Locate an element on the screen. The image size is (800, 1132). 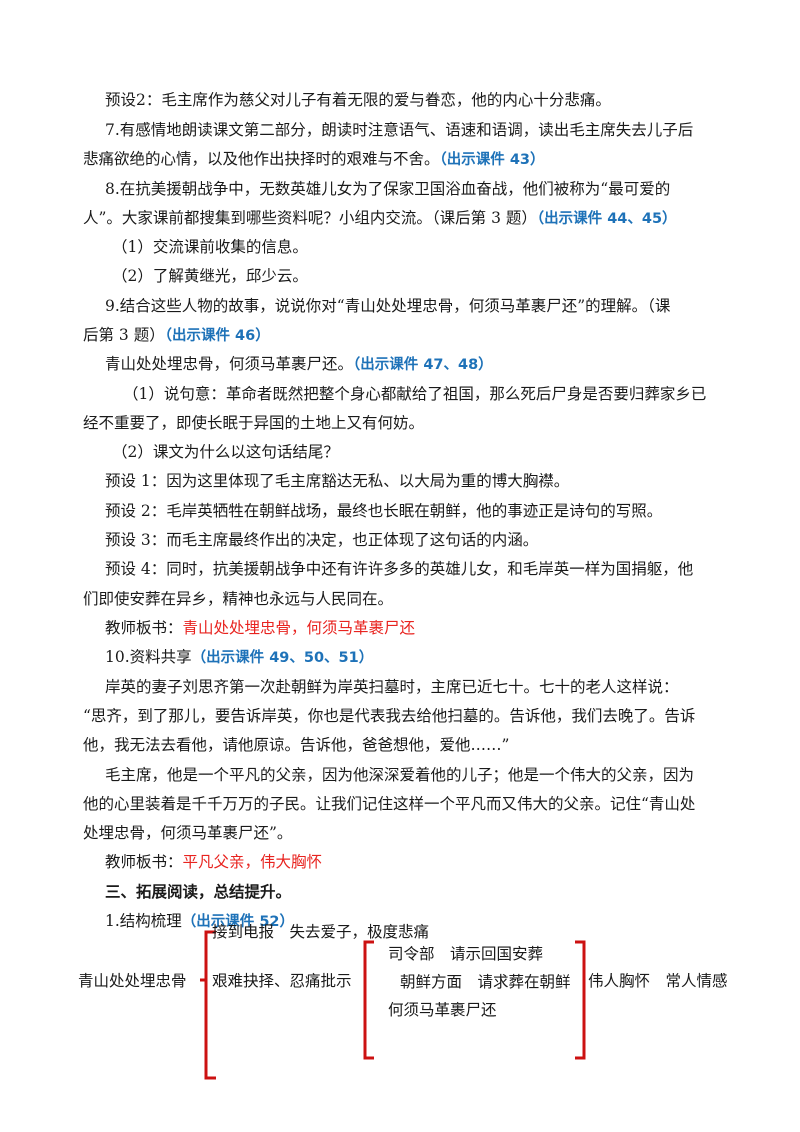
board-text: 青山处处埋忠骨，何须马革裹尸还 is located at coordinates (299, 628).